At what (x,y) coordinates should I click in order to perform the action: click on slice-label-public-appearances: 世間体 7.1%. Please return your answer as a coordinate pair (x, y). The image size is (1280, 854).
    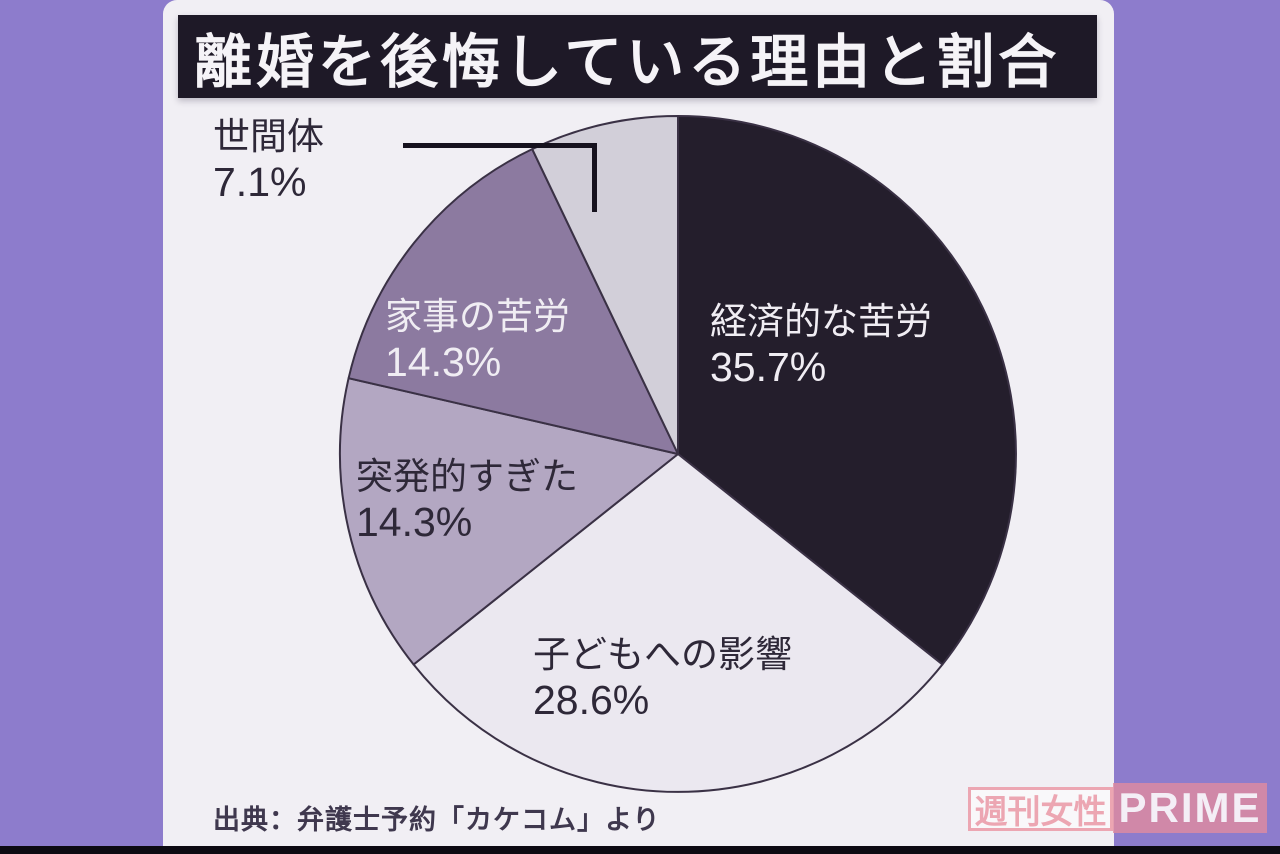
    Looking at the image, I should click on (268, 160).